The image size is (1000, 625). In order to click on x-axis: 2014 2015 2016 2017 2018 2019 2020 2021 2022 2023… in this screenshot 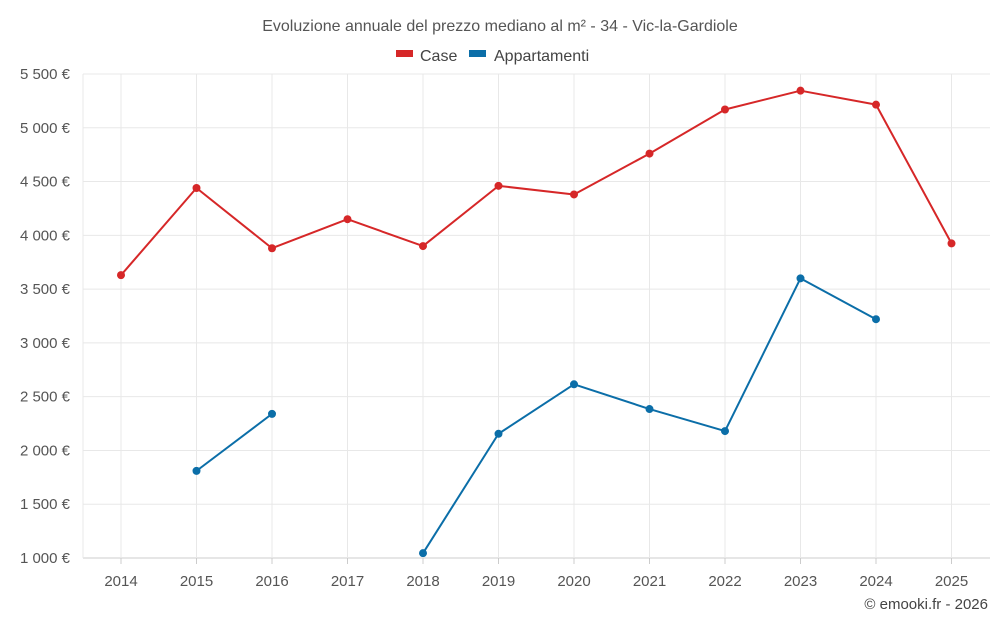, I will do `click(536, 574)`.